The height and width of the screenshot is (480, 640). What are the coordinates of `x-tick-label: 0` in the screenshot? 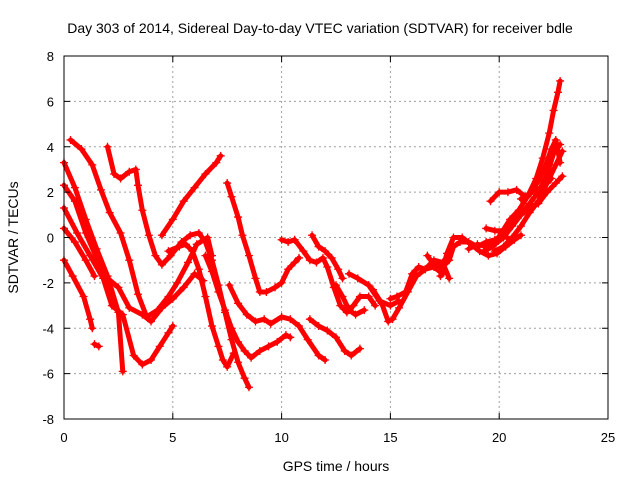 It's located at (63, 437).